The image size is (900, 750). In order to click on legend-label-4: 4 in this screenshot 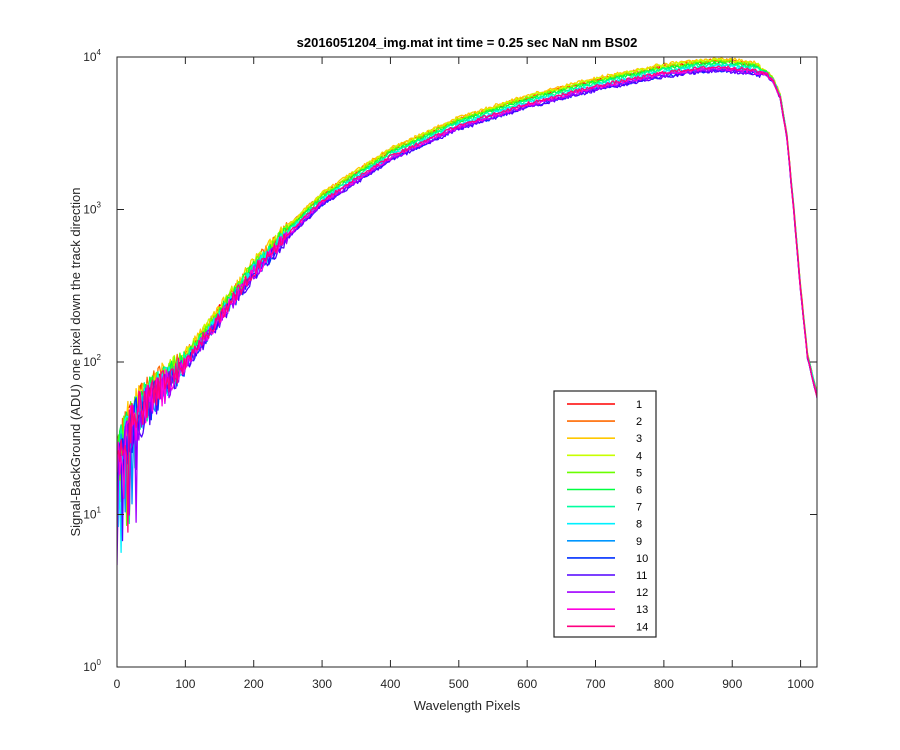, I will do `click(639, 456)`.